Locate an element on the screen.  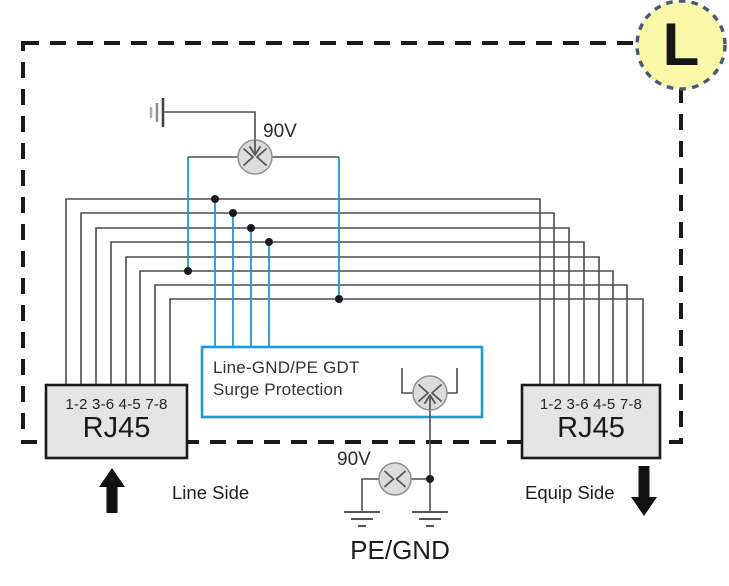
rj45-right-pins: 1-2 3-6 4-5 7-8 is located at coordinates (591, 404).